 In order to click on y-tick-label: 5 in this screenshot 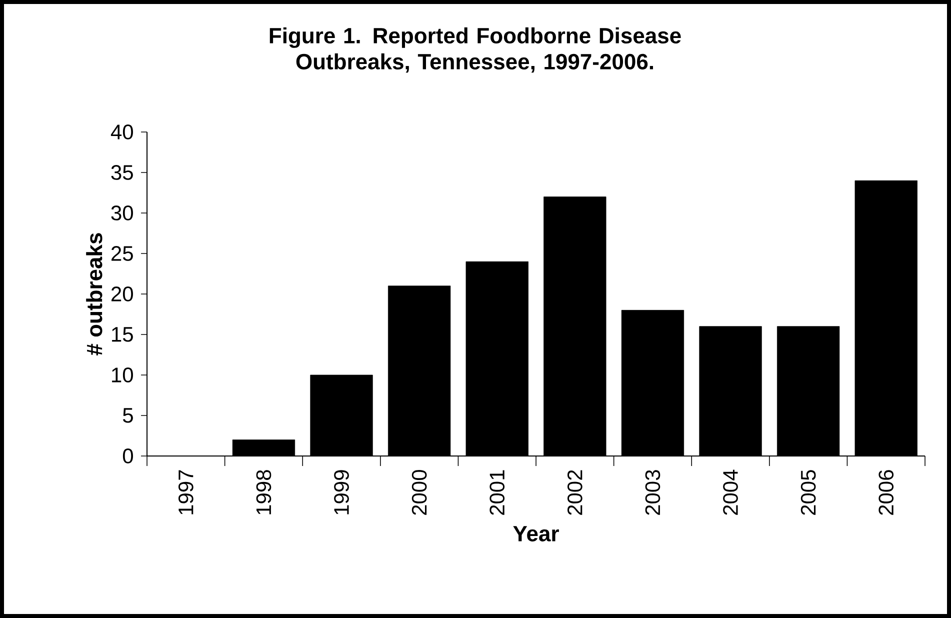, I will do `click(127, 415)`.